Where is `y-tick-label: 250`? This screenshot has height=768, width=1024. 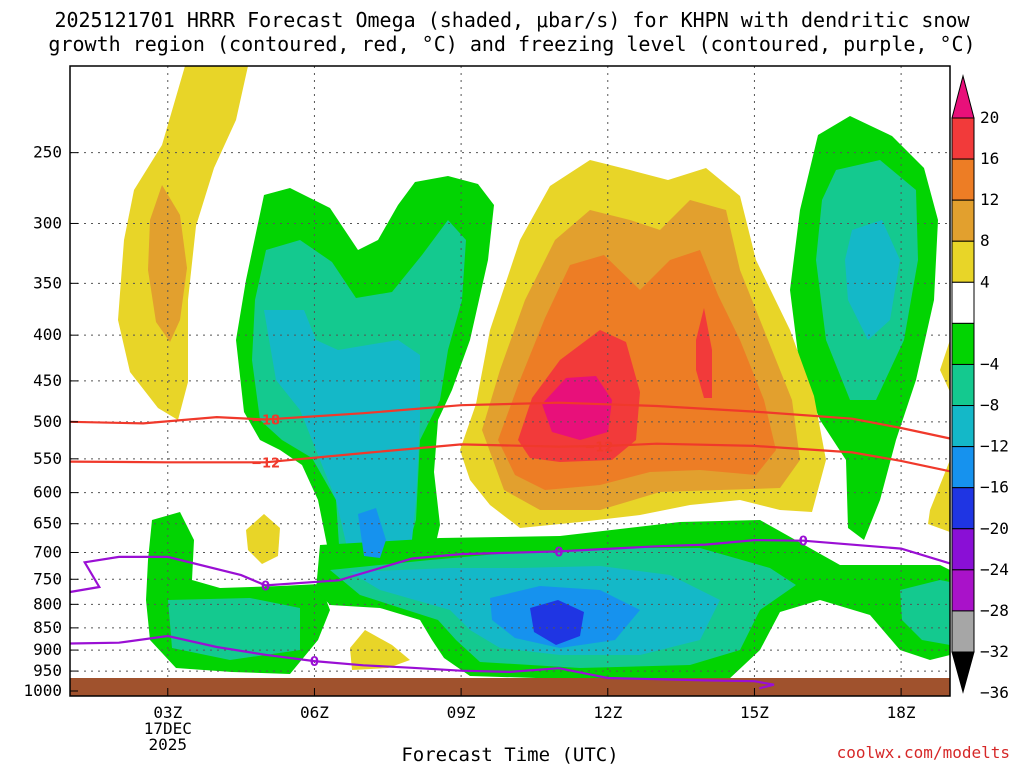
y-tick-label: 250 is located at coordinates (47, 152).